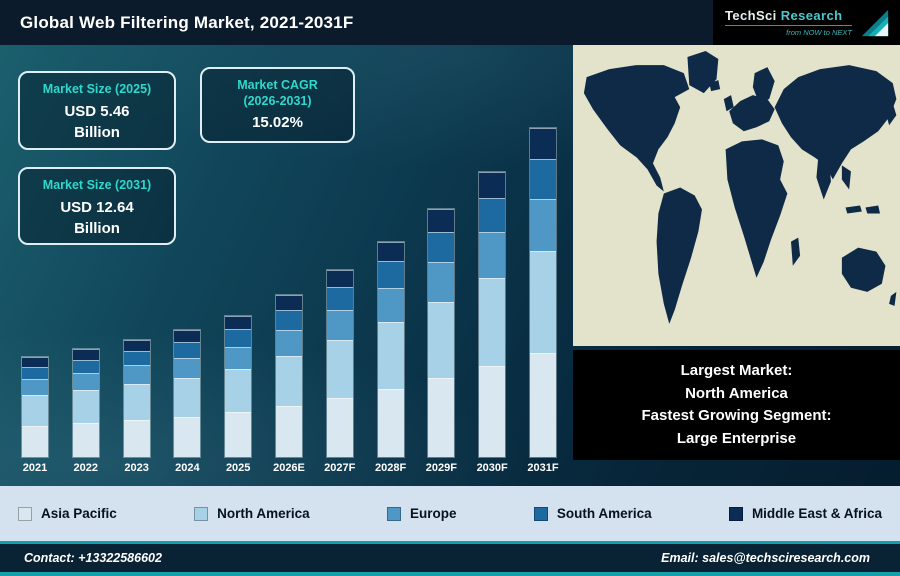 The image size is (900, 576). What do you see at coordinates (736, 438) in the screenshot?
I see `fastest-segment-value: Large Enterprise` at bounding box center [736, 438].